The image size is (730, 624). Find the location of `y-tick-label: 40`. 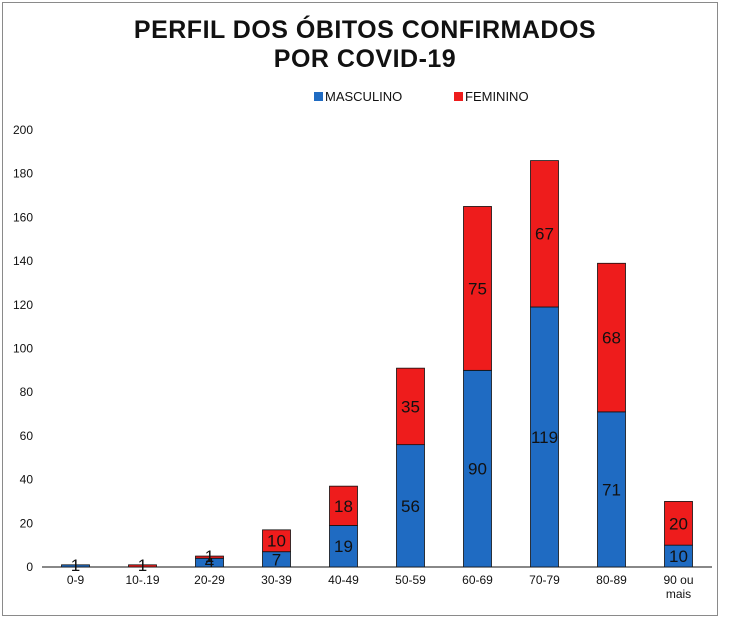

y-tick-label: 40 is located at coordinates (27, 480).